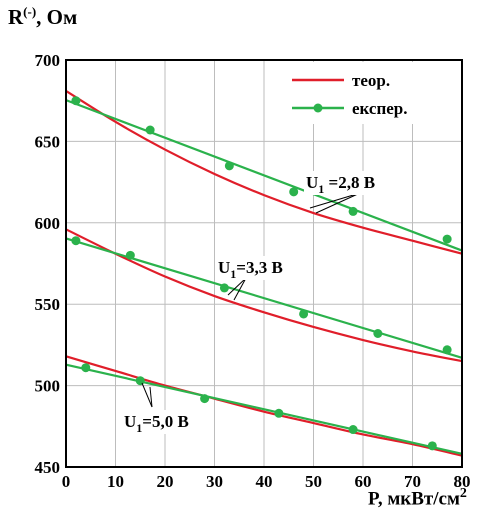 The height and width of the screenshot is (517, 502). I want to click on y-tick-label: 450, so click(48, 467).